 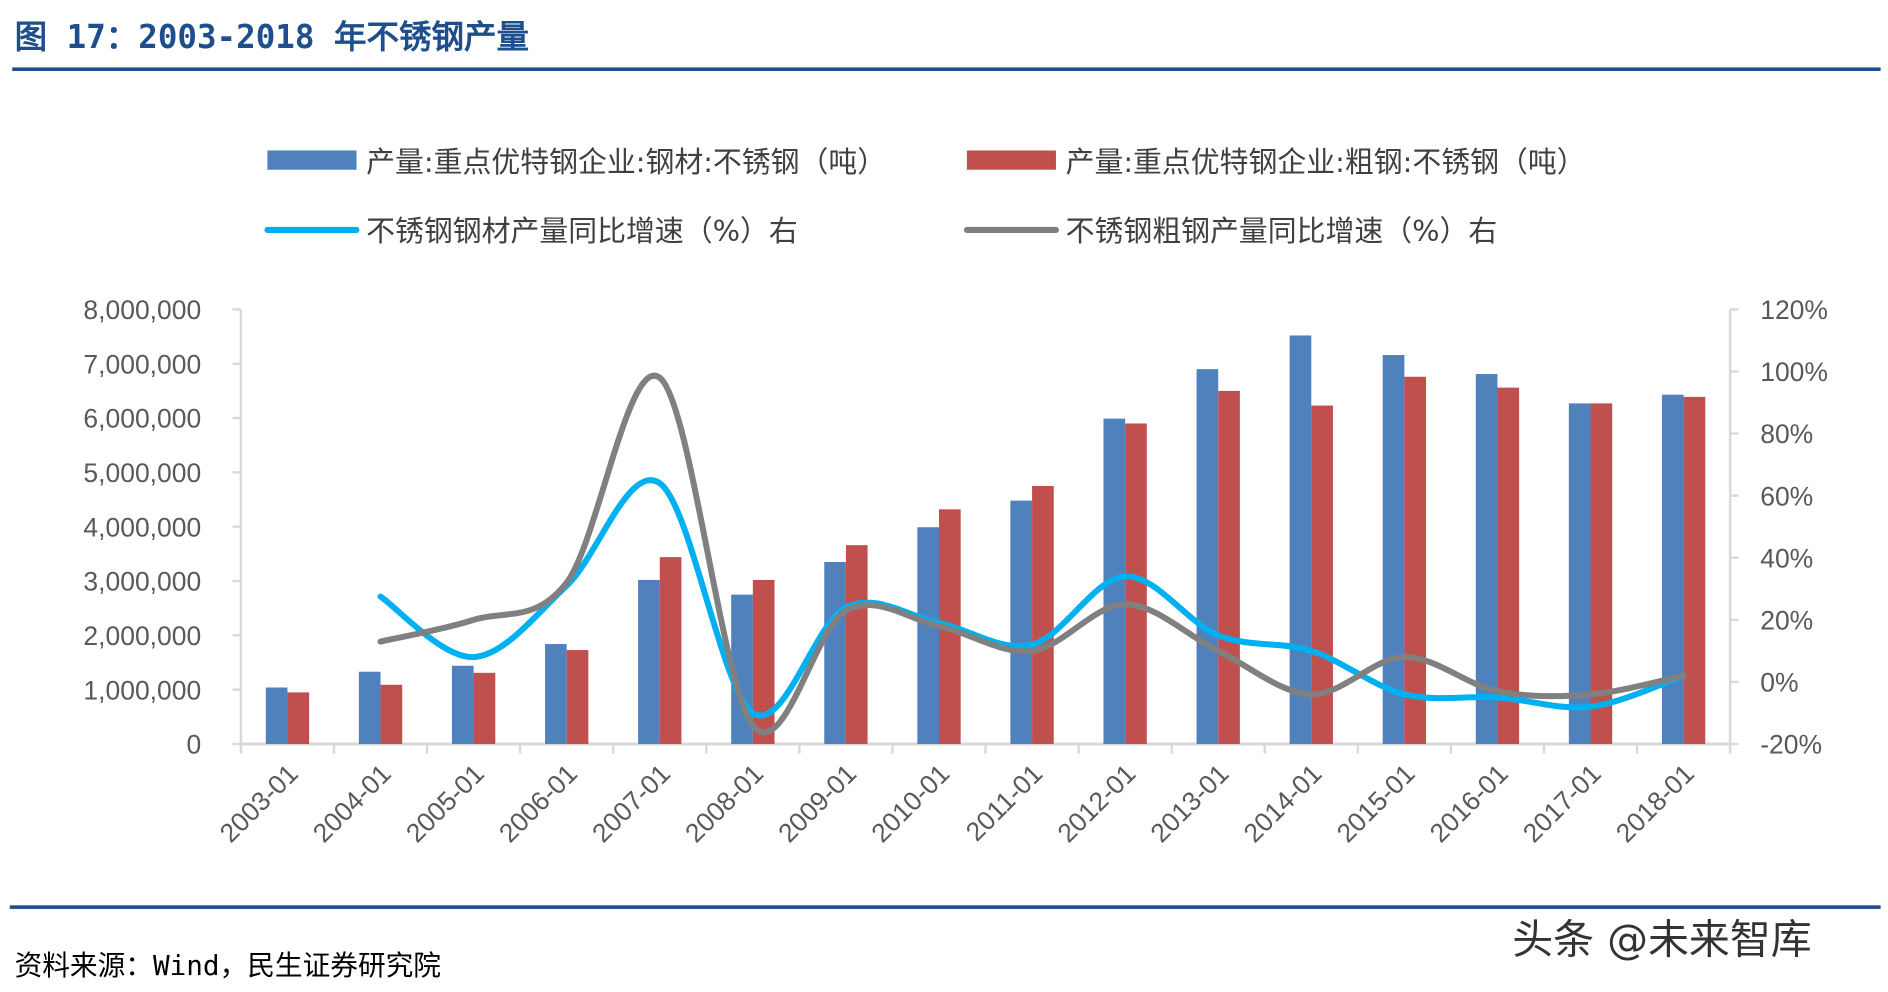 What do you see at coordinates (142, 364) in the screenshot?
I see `left-tick-label: 7,000,000` at bounding box center [142, 364].